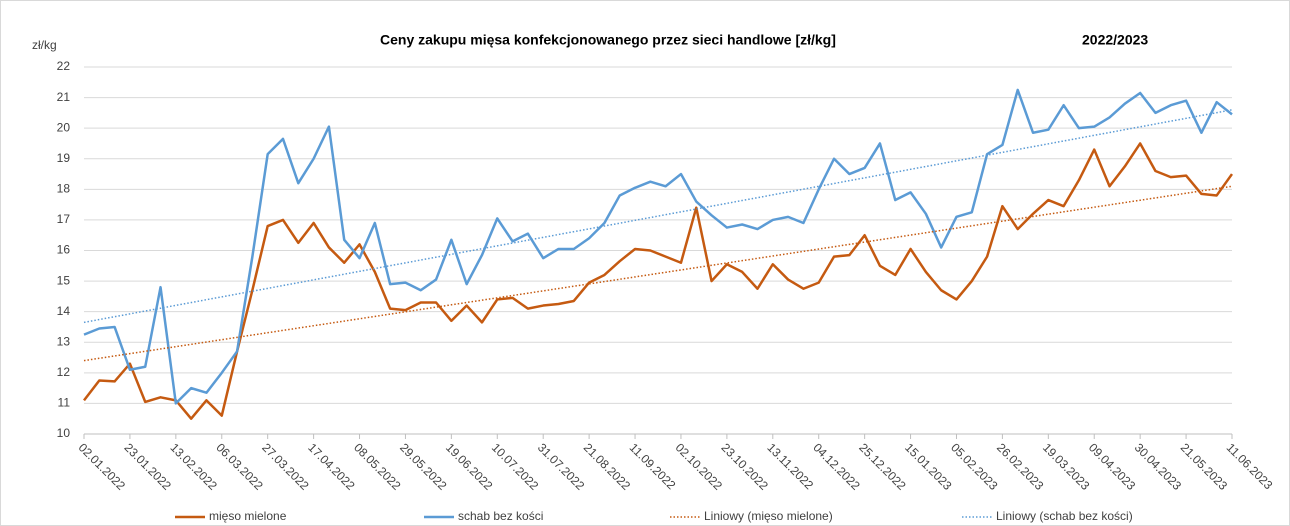  I want to click on y-tick-label: 13, so click(64, 341).